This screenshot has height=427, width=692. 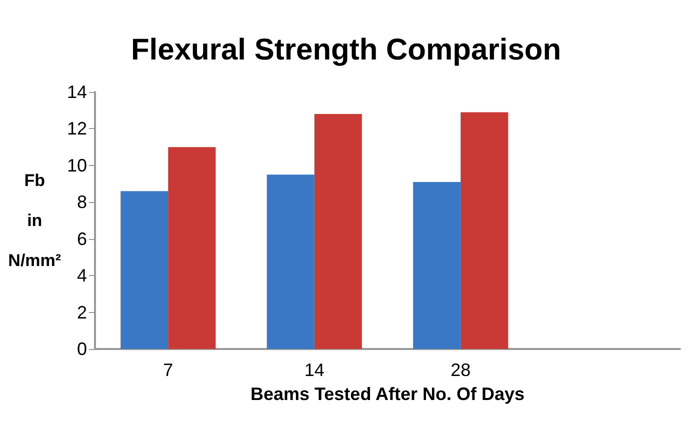 I want to click on y-tick-label: 4, so click(x=81, y=276).